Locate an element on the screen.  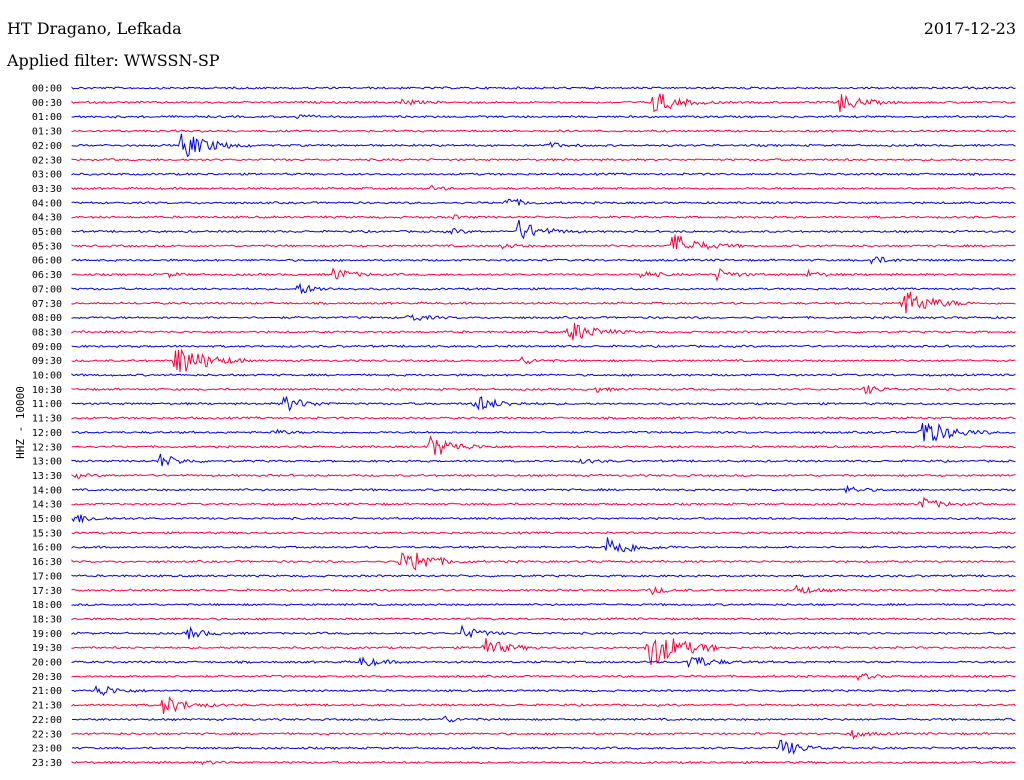
row-label: 14:30 is located at coordinates (47, 505).